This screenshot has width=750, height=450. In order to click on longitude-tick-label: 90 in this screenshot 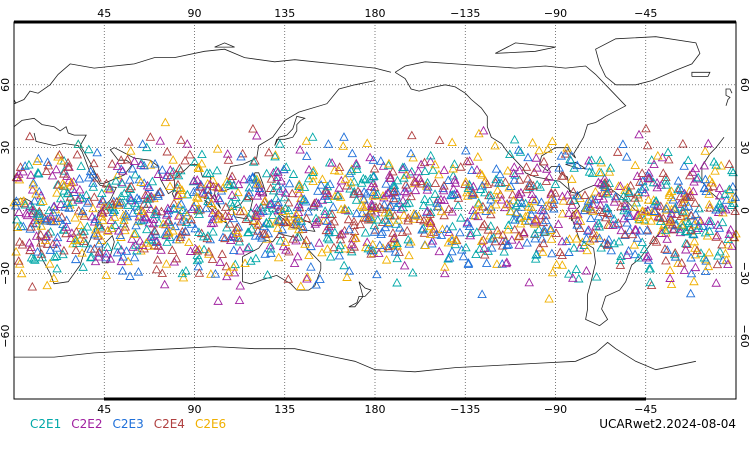, I will do `click(195, 13)`.